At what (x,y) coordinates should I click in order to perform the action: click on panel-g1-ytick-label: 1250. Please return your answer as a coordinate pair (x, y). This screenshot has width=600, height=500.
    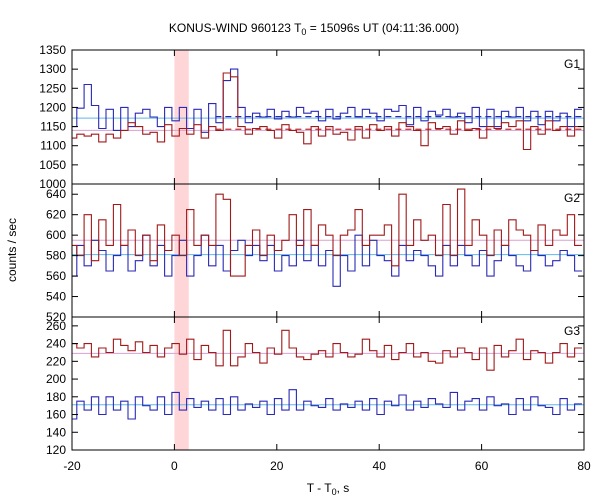
    Looking at the image, I should click on (52, 88).